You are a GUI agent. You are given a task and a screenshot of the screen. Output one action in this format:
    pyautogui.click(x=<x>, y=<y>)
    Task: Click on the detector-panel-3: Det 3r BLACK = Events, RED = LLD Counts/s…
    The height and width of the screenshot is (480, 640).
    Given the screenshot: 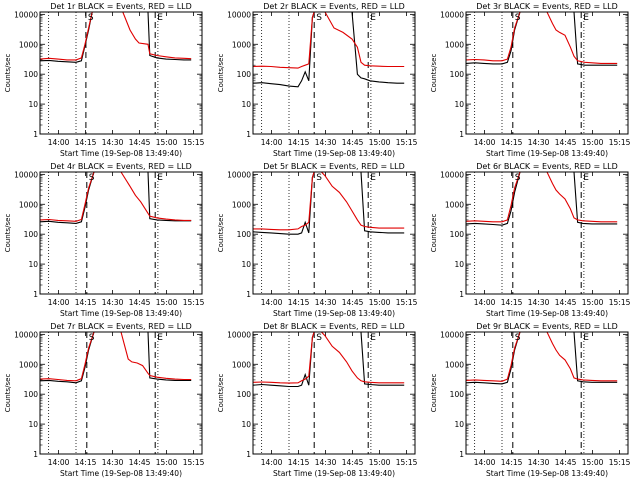 What is the action you would take?
    pyautogui.click(x=530, y=80)
    